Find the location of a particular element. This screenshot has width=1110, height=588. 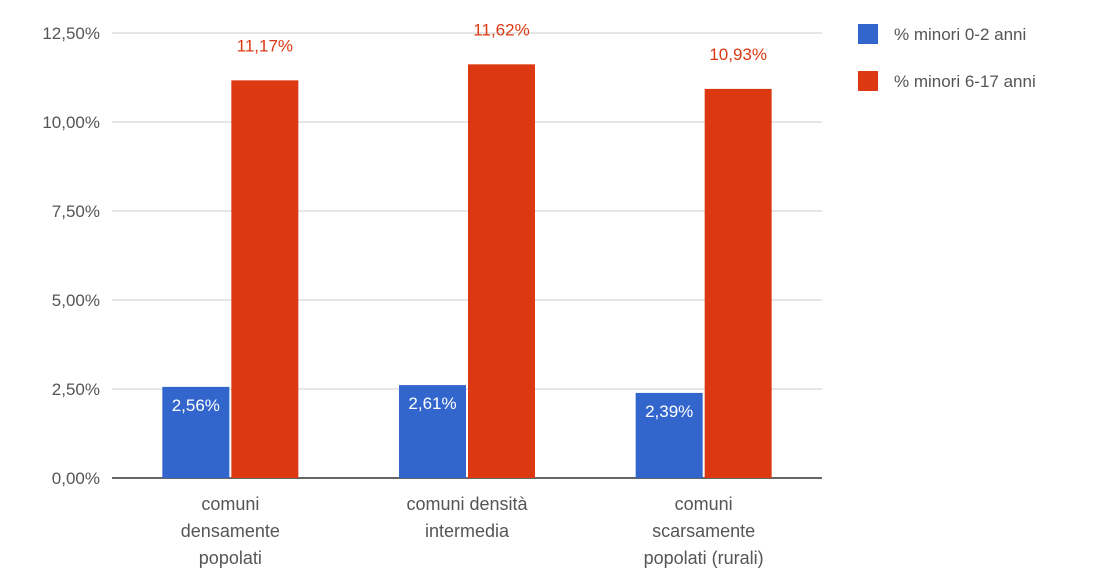

data-label: 11,17% is located at coordinates (265, 45).